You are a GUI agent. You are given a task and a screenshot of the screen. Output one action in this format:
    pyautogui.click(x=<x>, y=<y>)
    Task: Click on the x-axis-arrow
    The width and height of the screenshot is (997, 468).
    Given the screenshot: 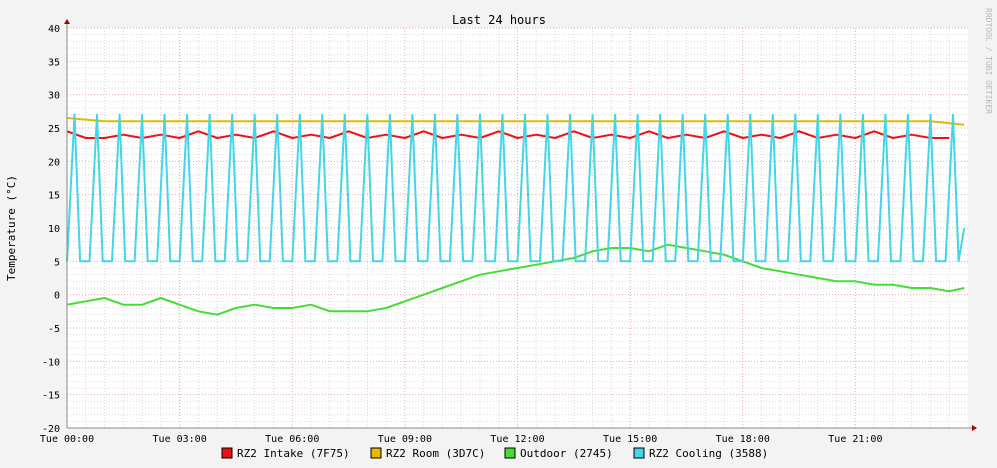 What is the action you would take?
    pyautogui.click(x=974, y=428)
    